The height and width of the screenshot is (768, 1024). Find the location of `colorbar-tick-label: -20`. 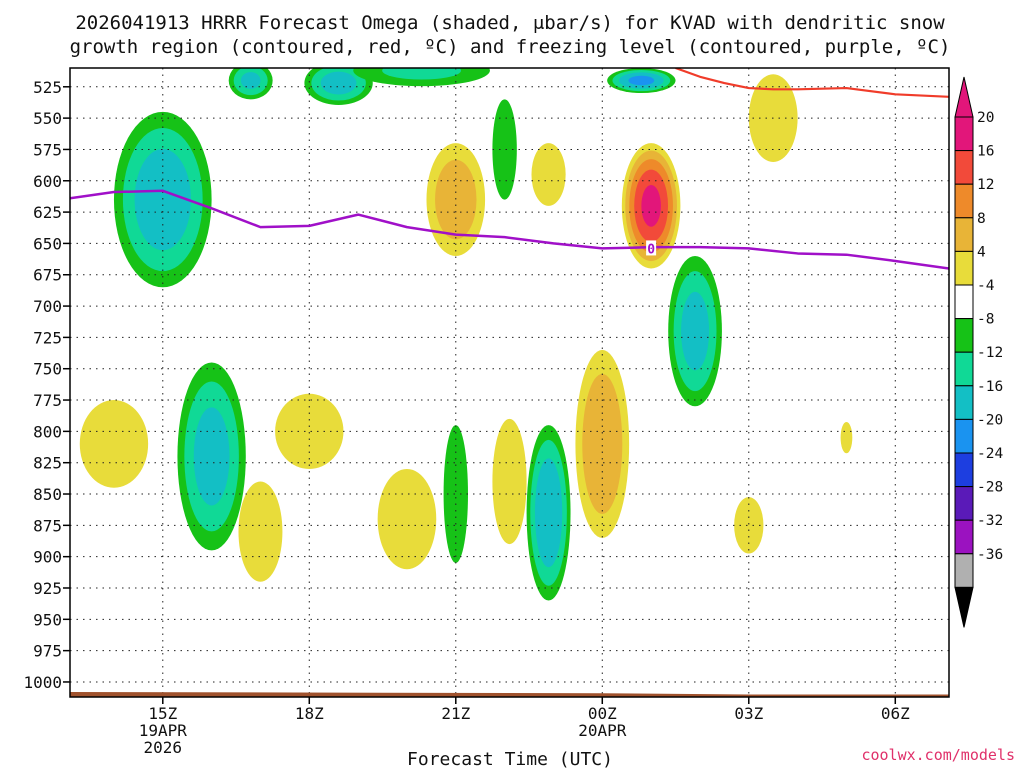

colorbar-tick-label: -20 is located at coordinates (990, 420).